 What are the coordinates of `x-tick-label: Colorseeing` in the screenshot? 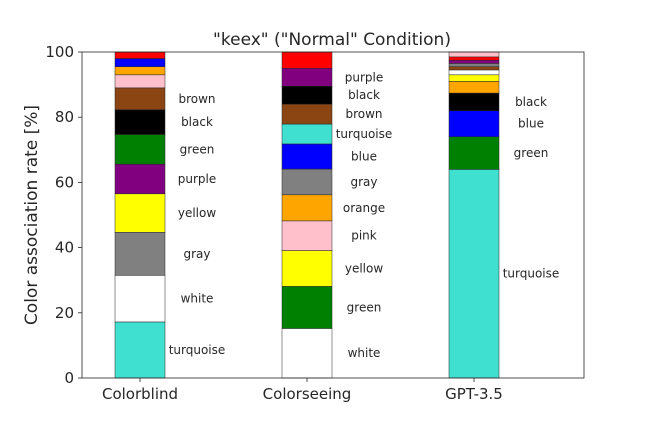 It's located at (307, 394).